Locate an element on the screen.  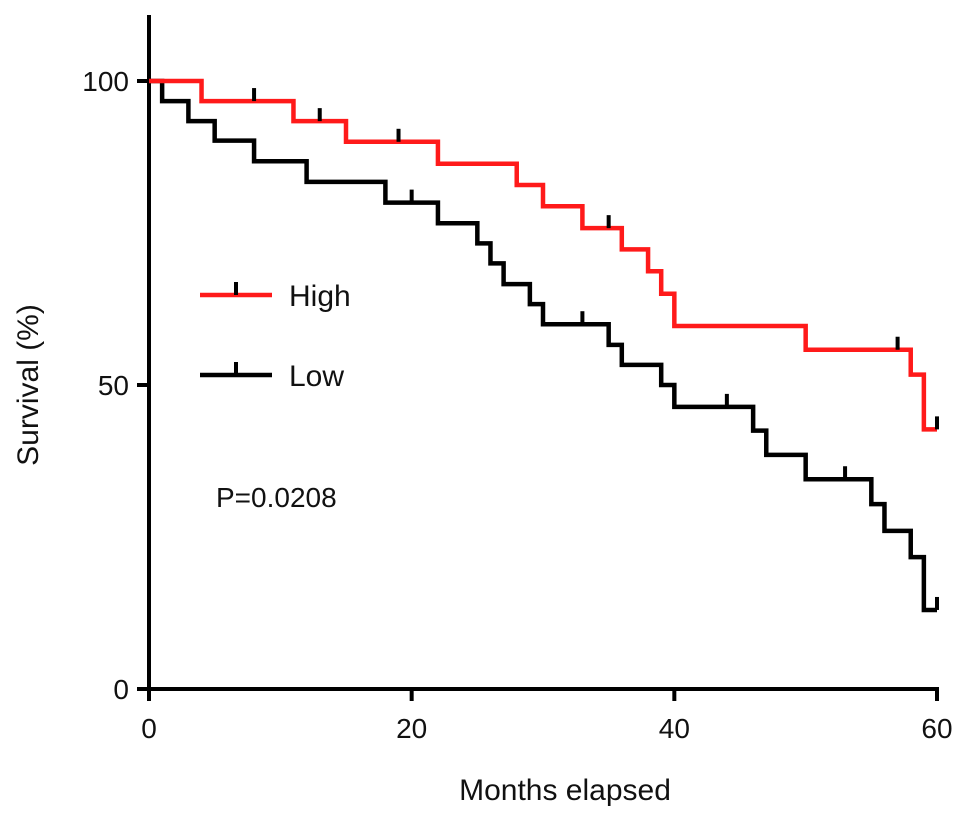
legend: High Low is located at coordinates (275, 336).